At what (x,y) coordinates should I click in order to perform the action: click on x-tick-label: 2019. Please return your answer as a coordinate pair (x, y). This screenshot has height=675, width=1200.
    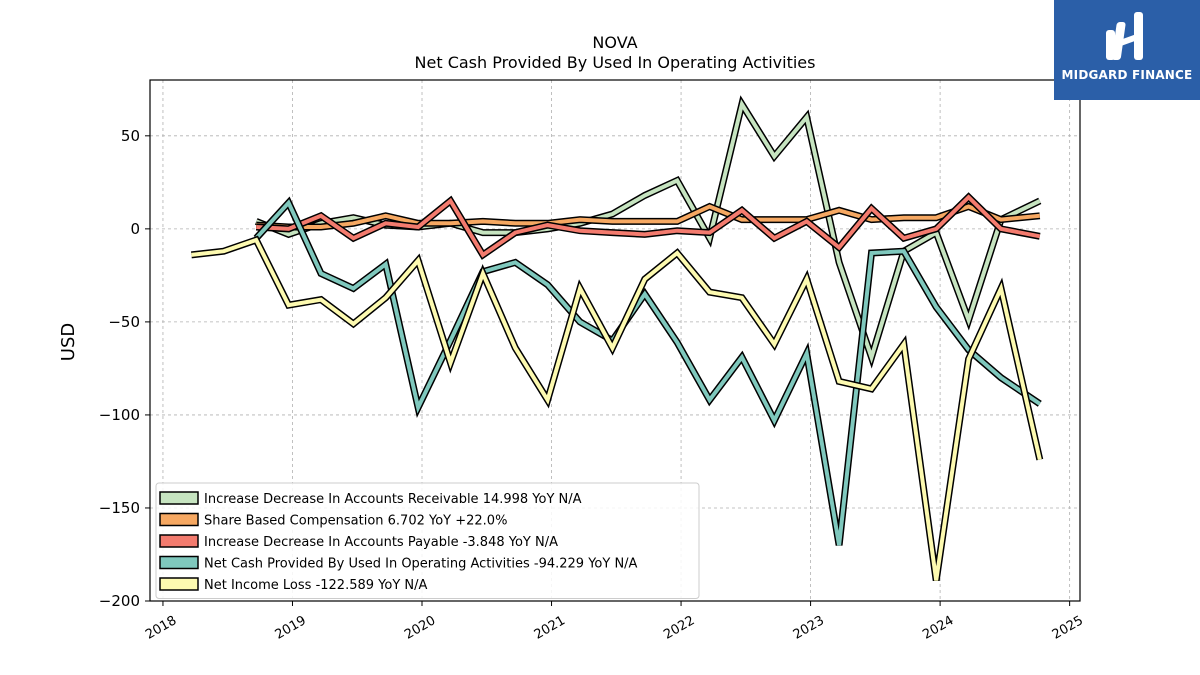
    Looking at the image, I should click on (291, 628).